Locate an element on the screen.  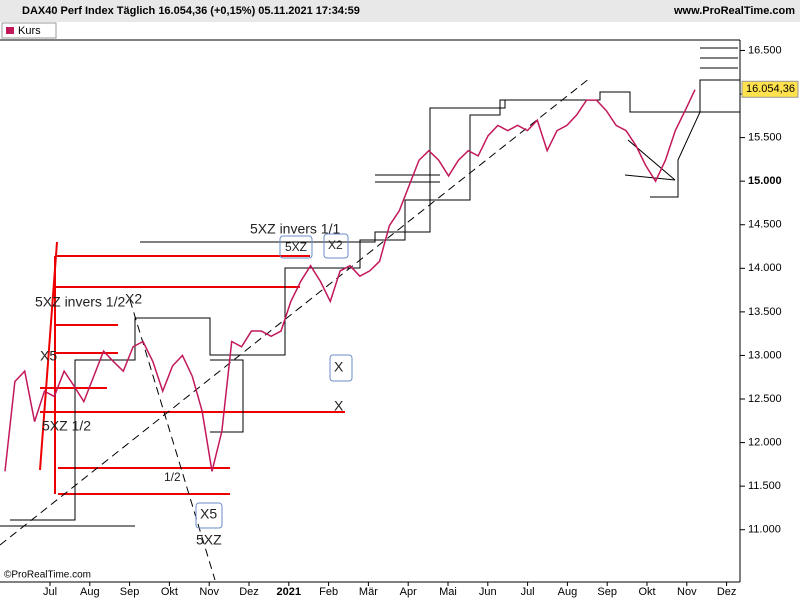
legend-text: Kurs is located at coordinates (29, 31).